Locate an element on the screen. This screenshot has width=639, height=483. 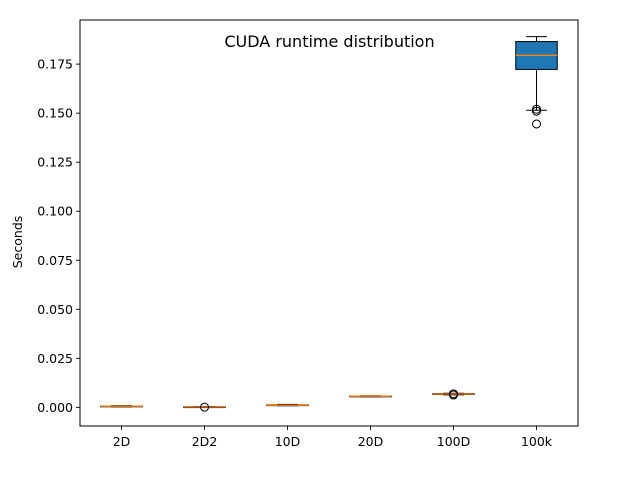
box-100k is located at coordinates (536, 82).